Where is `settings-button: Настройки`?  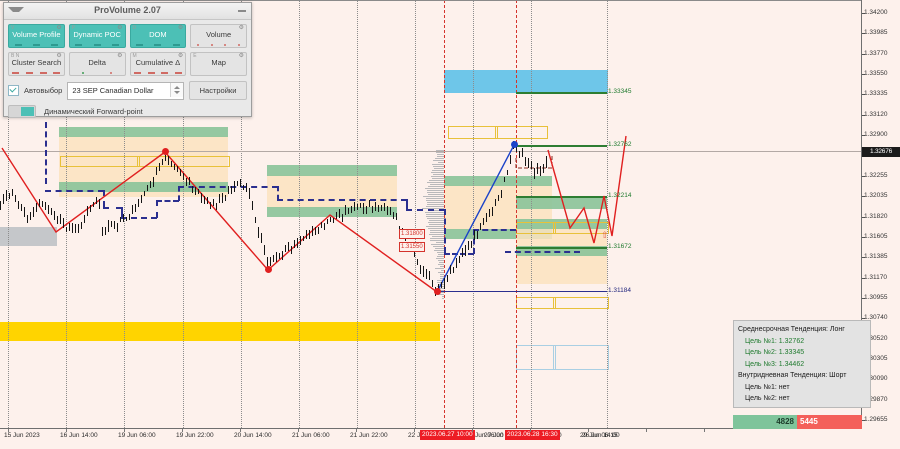
settings-button: Настройки is located at coordinates (218, 90).